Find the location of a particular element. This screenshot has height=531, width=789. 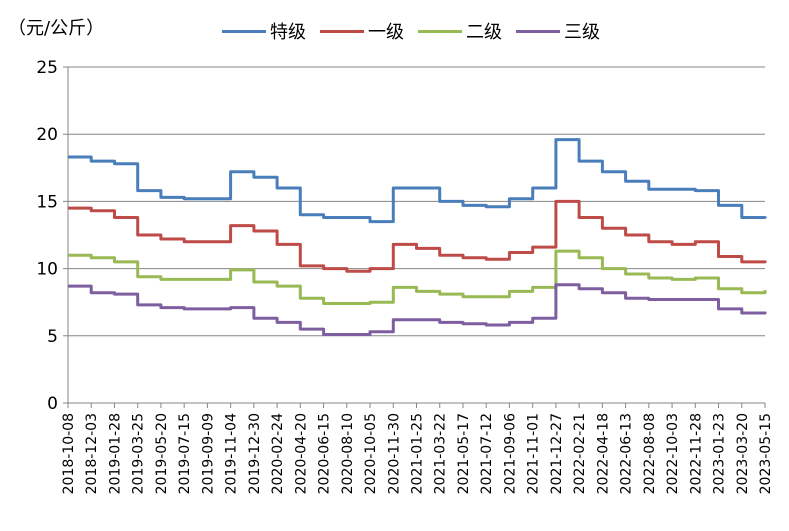

legend-item-special: 特级 is located at coordinates (264, 31).